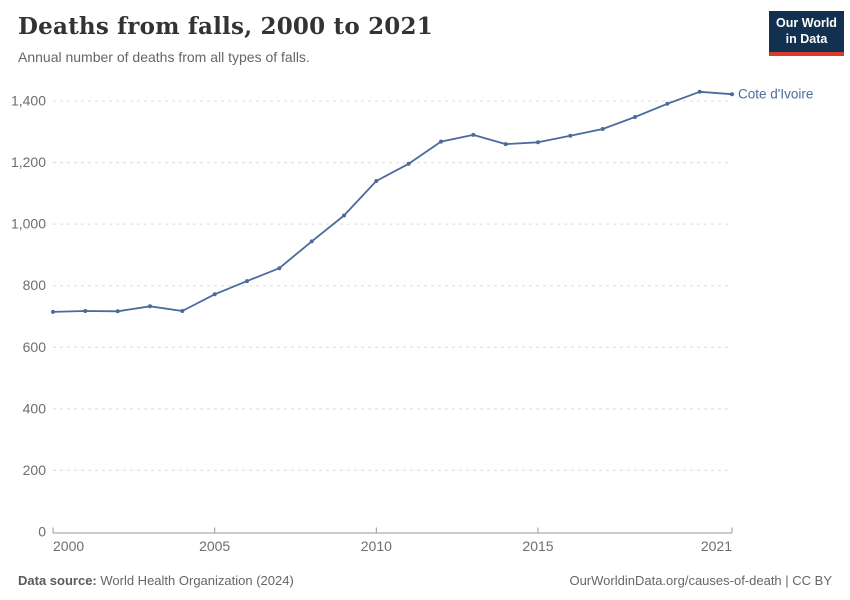 This screenshot has height=600, width=850. Describe the element at coordinates (311, 241) in the screenshot. I see `data-point-2008` at that location.